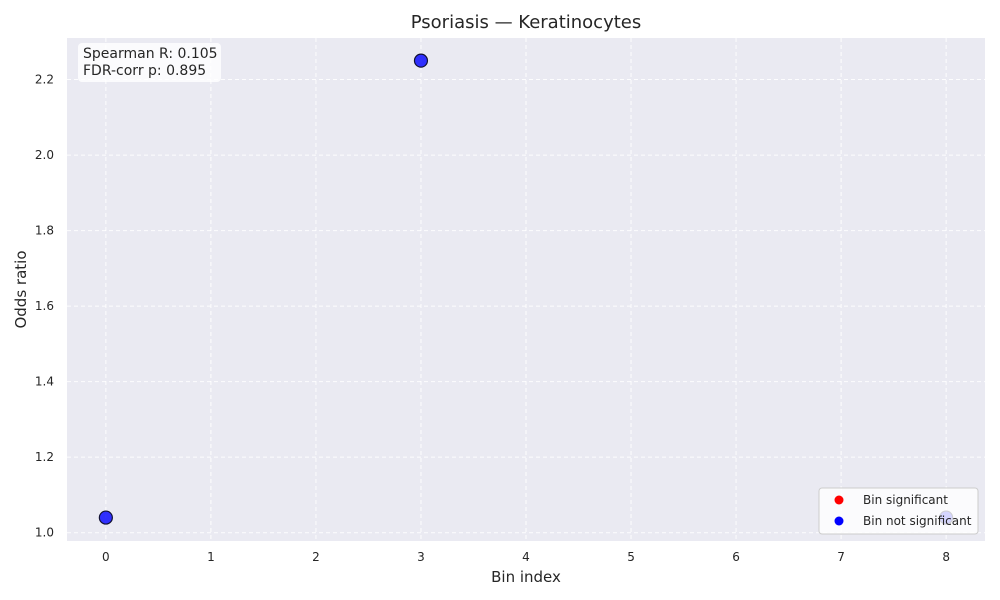  Describe the element at coordinates (150, 54) in the screenshot. I see `spearman-text: Spearman R: 0.105` at that location.